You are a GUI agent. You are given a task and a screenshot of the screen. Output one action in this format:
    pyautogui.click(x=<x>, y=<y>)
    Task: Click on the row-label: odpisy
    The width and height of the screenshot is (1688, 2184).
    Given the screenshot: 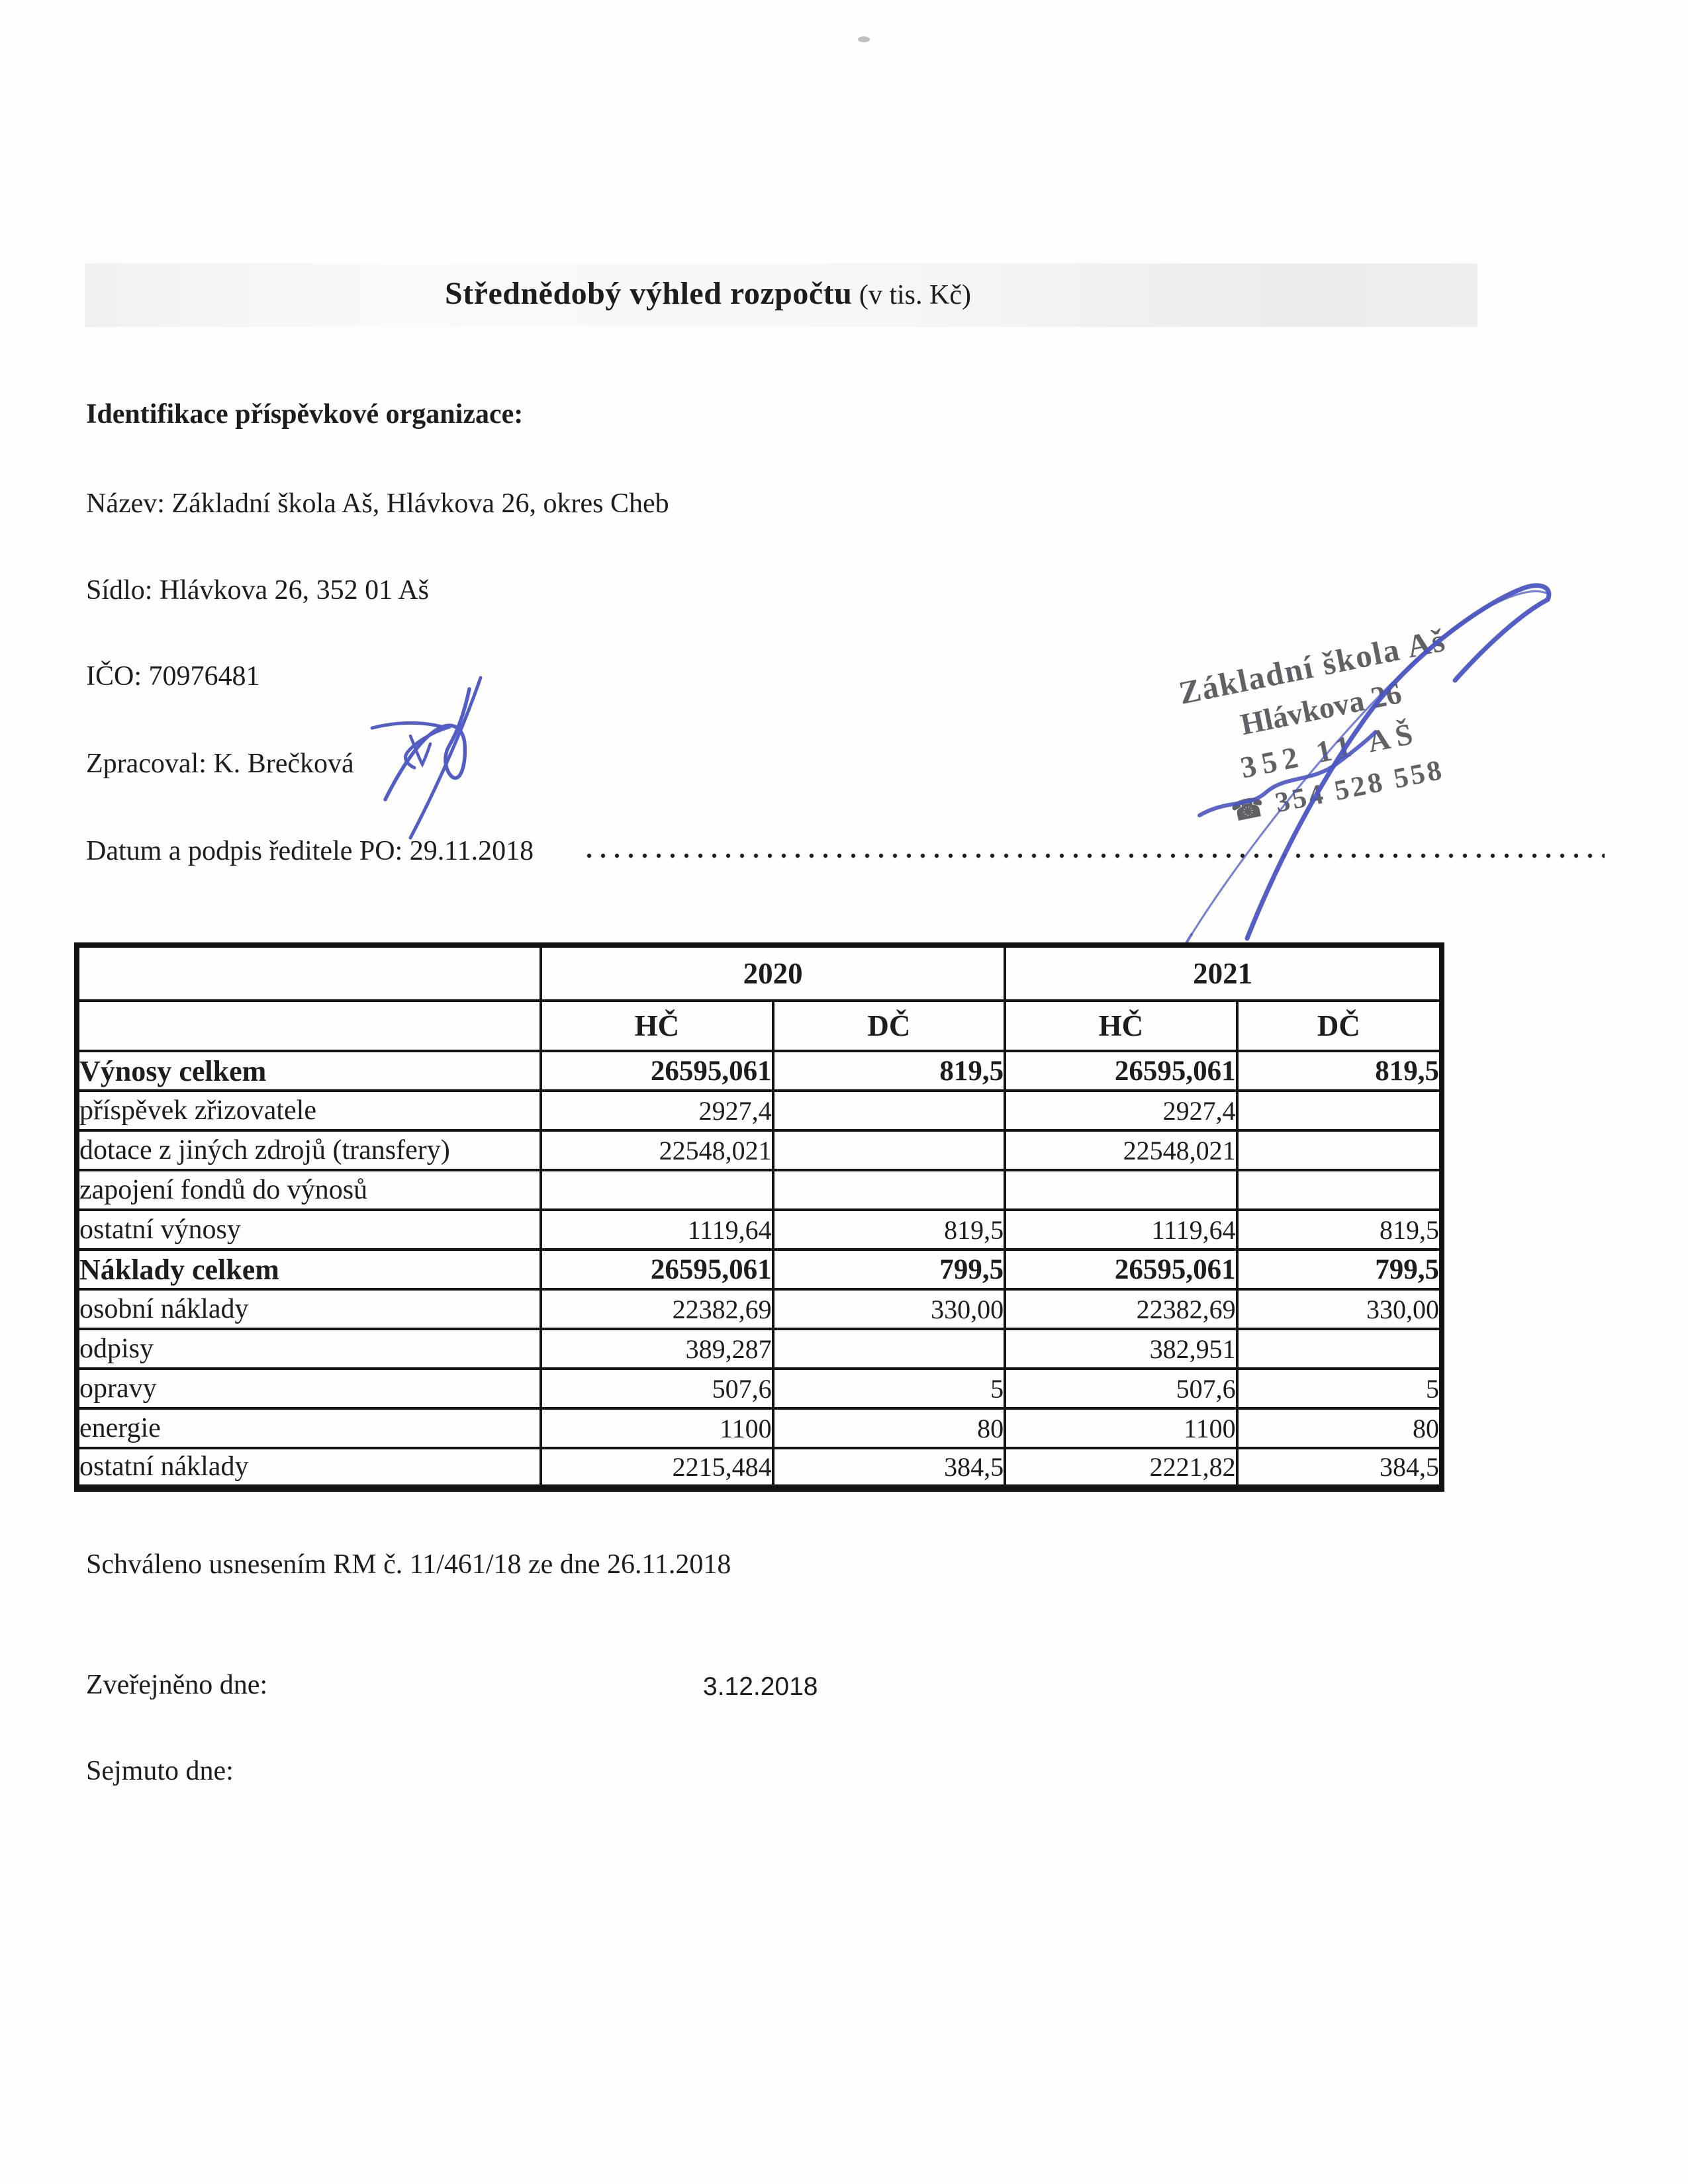 What is the action you would take?
    pyautogui.click(x=309, y=1349)
    